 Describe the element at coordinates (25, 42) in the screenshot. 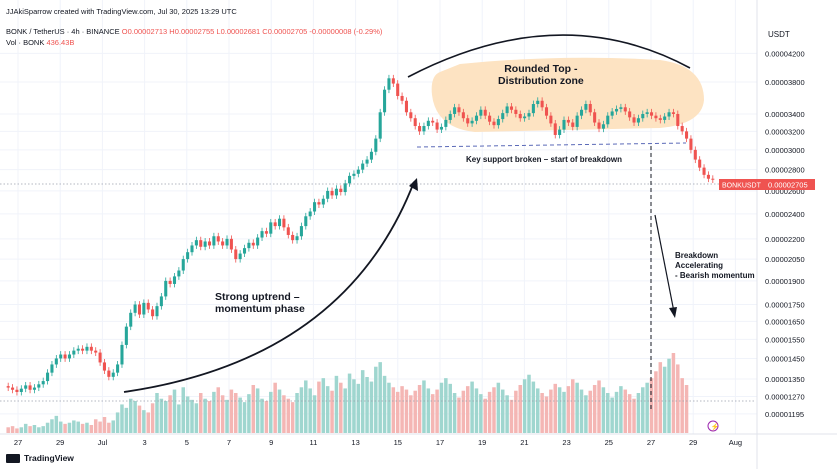

I see `volume-label: Vol · BONK` at that location.